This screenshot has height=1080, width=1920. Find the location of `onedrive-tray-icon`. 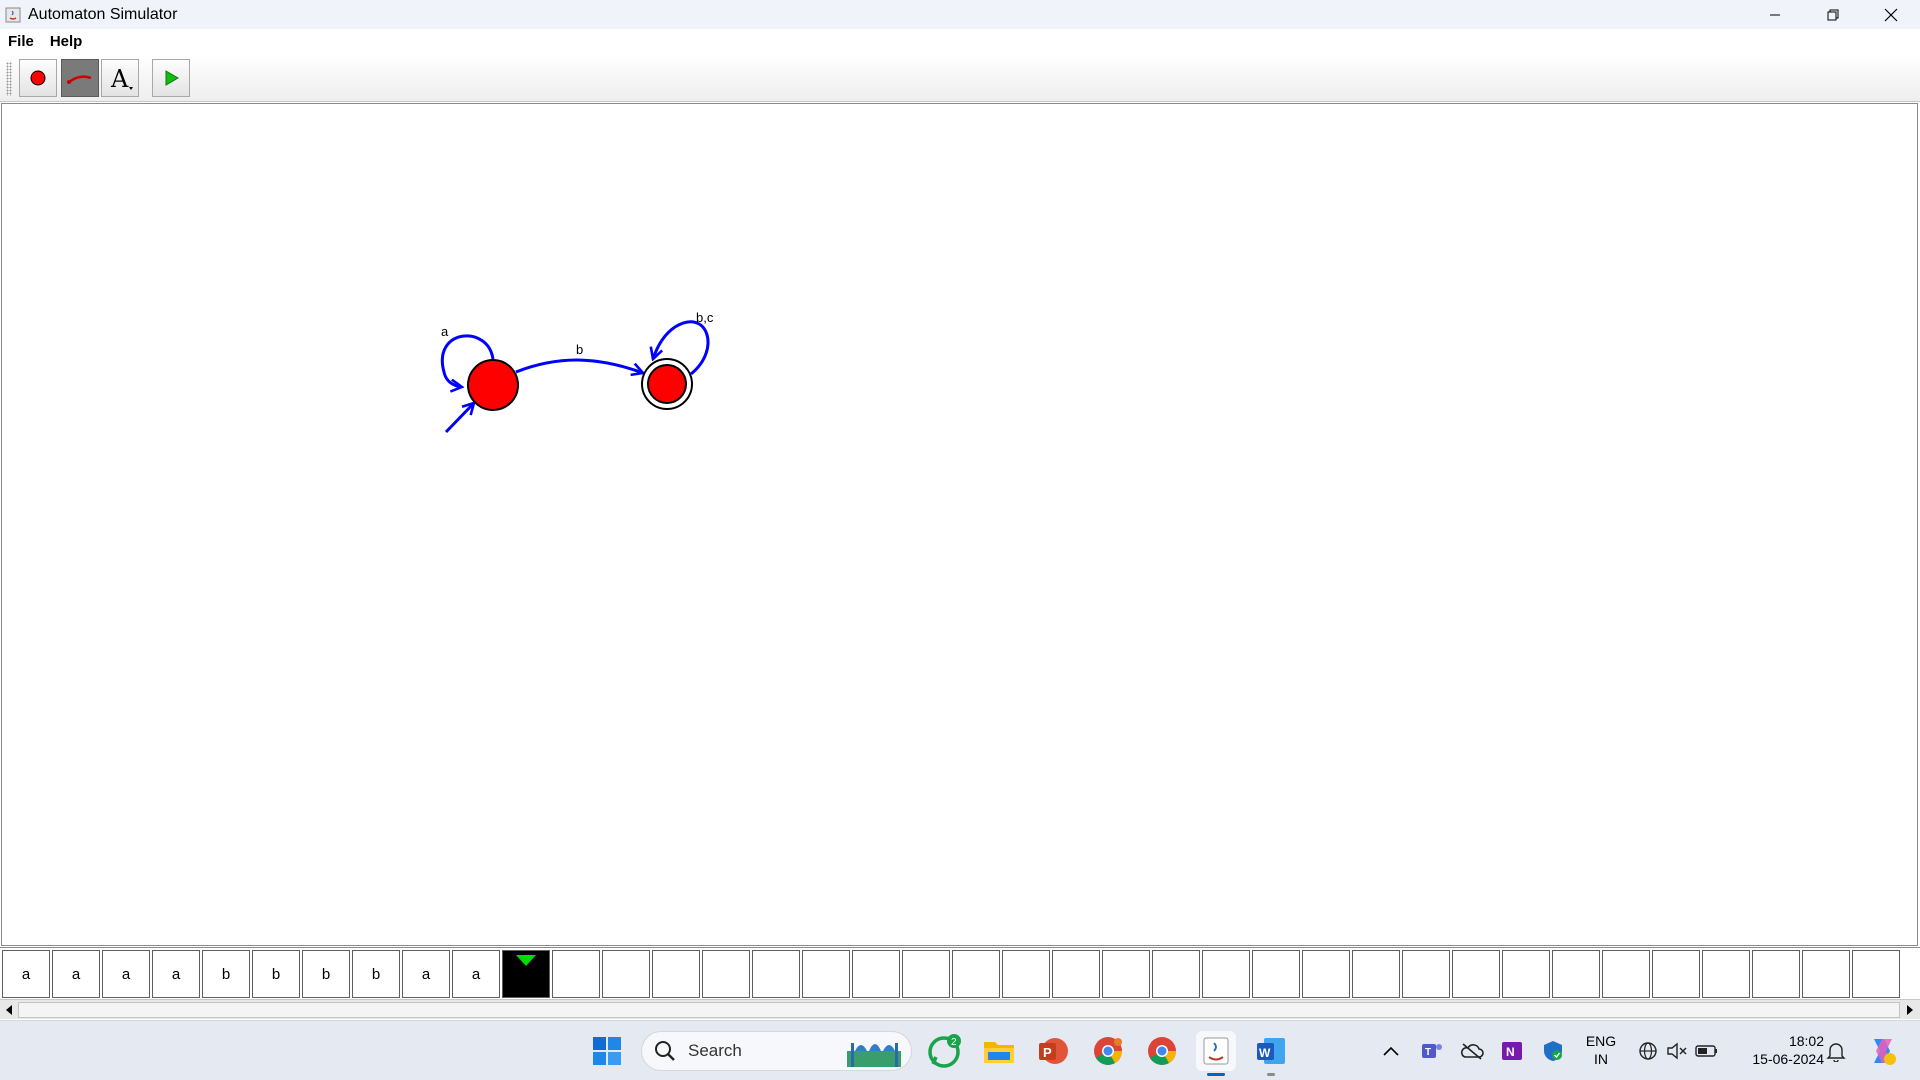

onedrive-tray-icon is located at coordinates (1472, 1051).